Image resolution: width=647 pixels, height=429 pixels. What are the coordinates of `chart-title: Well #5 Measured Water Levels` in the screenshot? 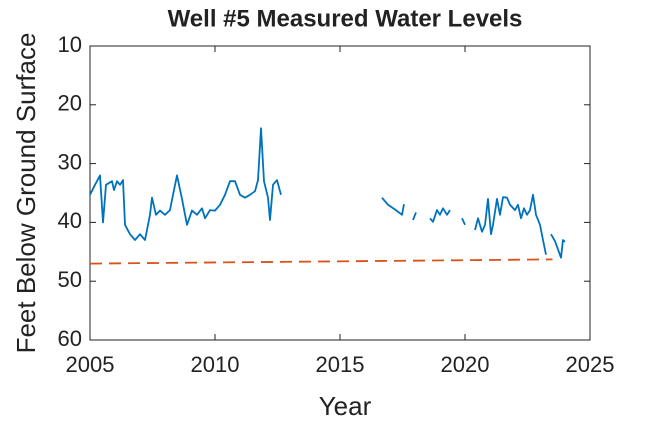 It's located at (345, 18).